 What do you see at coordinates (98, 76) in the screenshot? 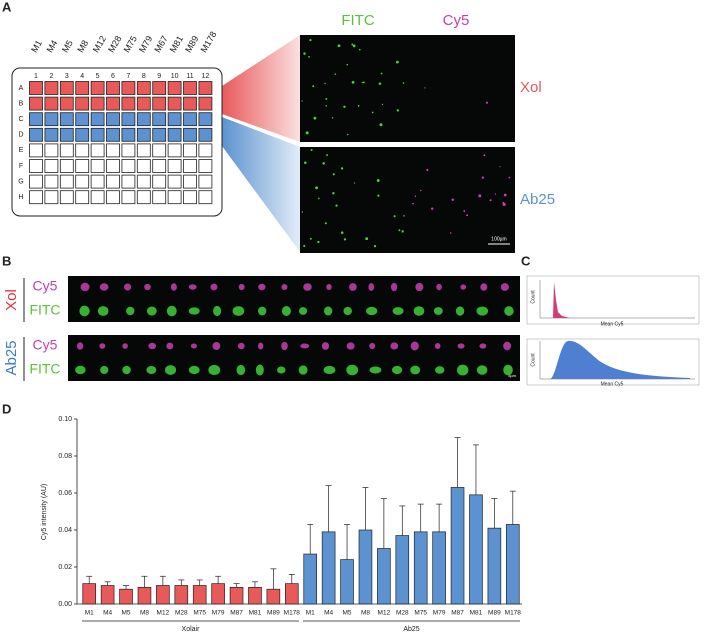
I see `column-number: 5` at bounding box center [98, 76].